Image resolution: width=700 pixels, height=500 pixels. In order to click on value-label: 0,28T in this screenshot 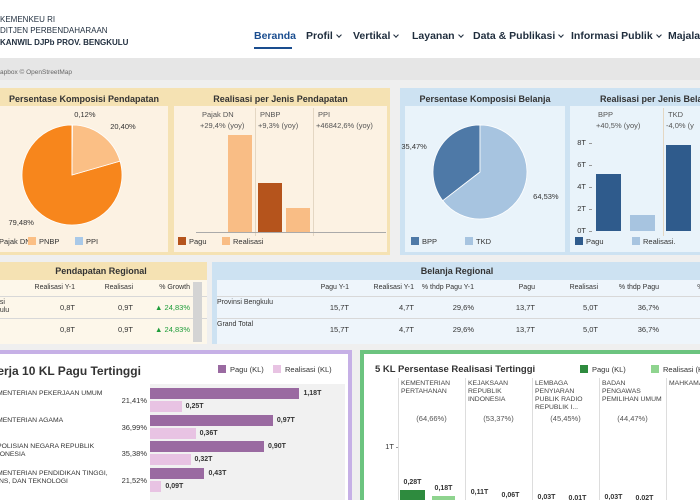, I will do `click(412, 483)`.